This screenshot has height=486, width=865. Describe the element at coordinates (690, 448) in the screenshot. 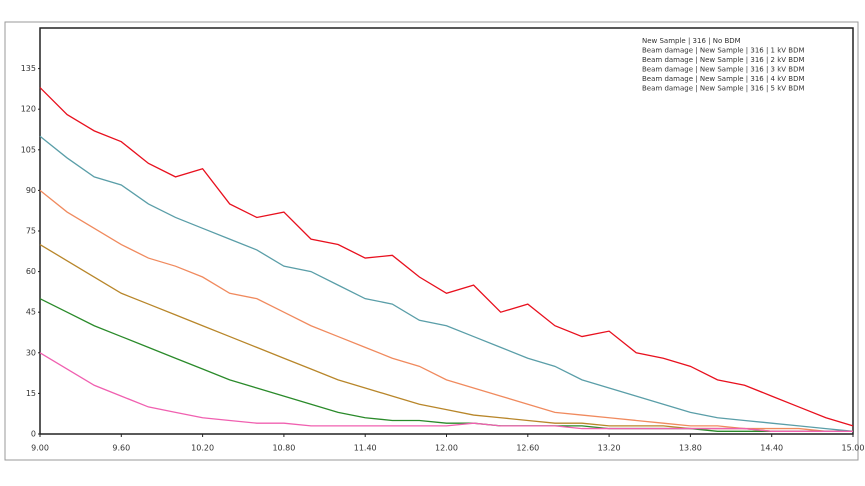

I see `x-tick-label: 13.80` at that location.